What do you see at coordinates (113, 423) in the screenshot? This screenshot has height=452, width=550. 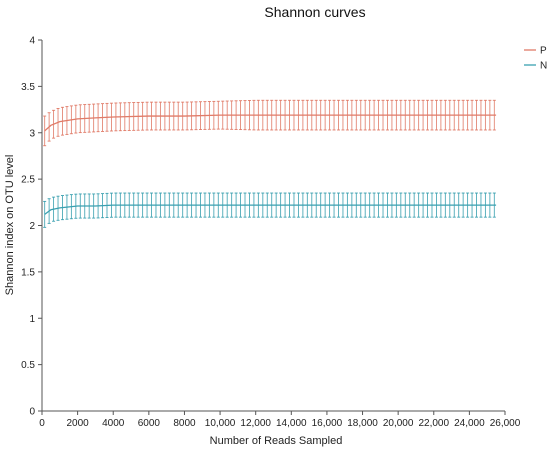 I see `x-tick-label: 4000` at bounding box center [113, 423].